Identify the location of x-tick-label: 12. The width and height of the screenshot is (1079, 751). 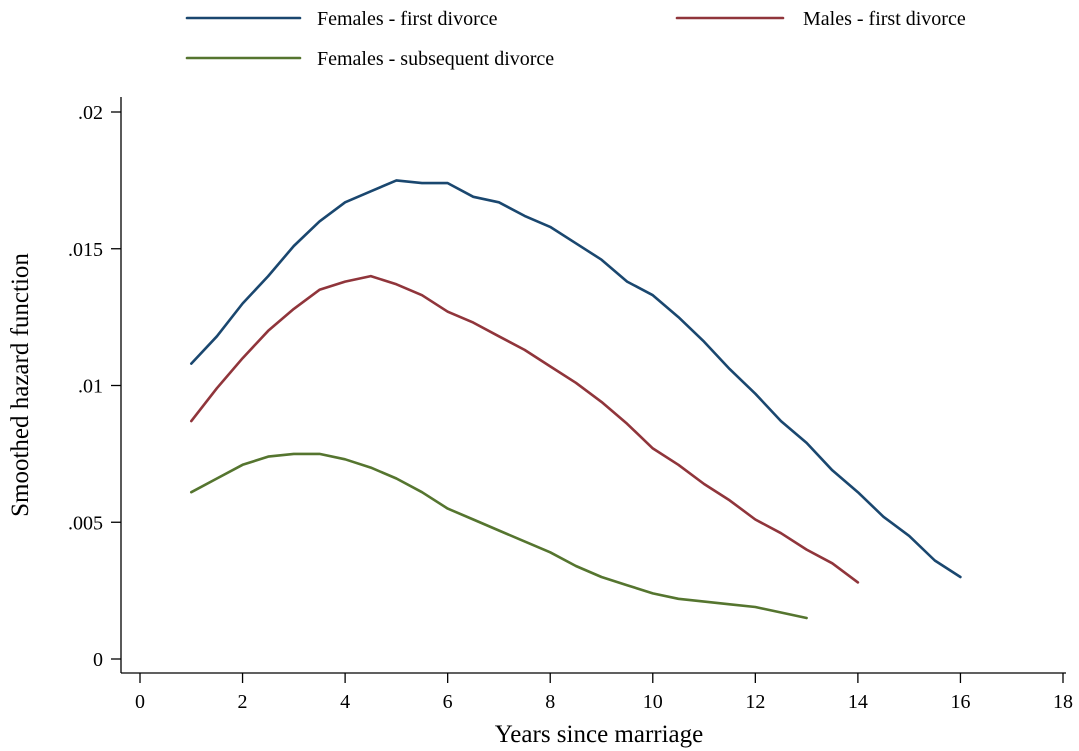
(755, 702).